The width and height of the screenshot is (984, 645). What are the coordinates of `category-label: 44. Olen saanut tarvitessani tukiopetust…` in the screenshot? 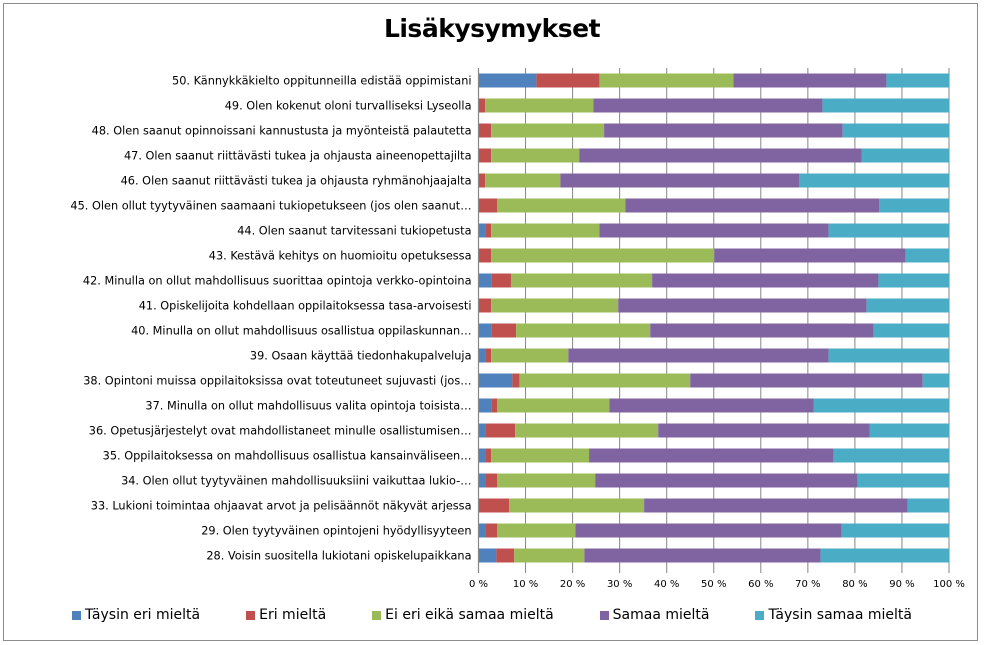 It's located at (354, 231).